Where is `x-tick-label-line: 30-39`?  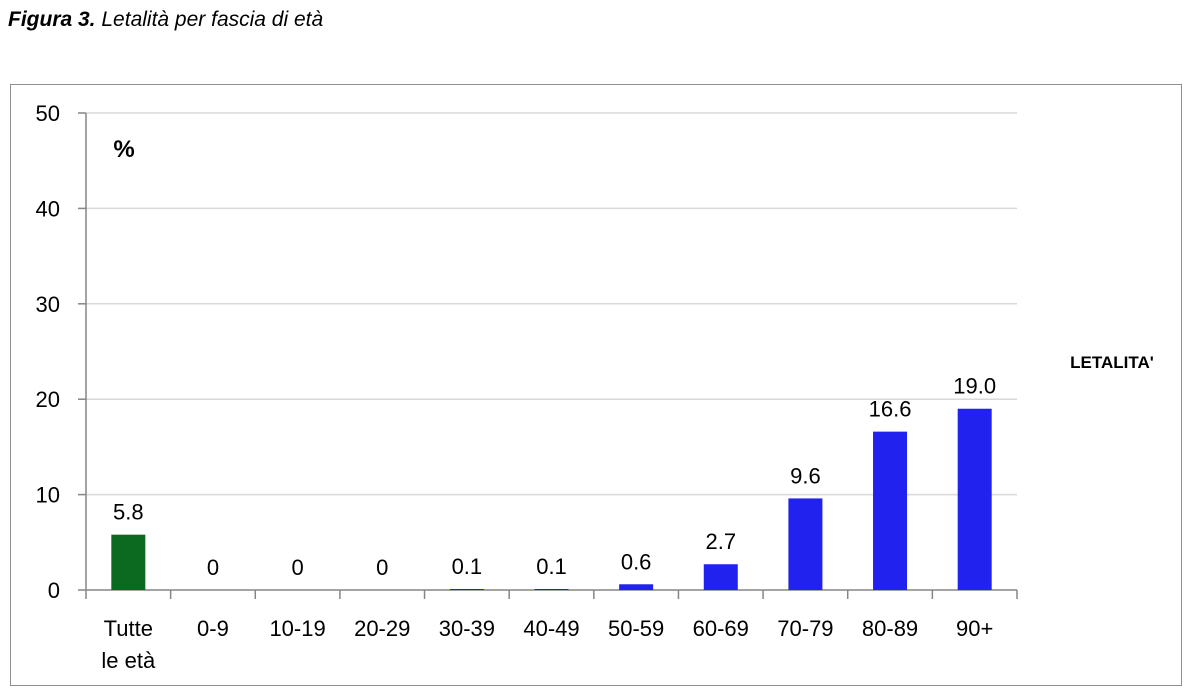 x-tick-label-line: 30-39 is located at coordinates (467, 628).